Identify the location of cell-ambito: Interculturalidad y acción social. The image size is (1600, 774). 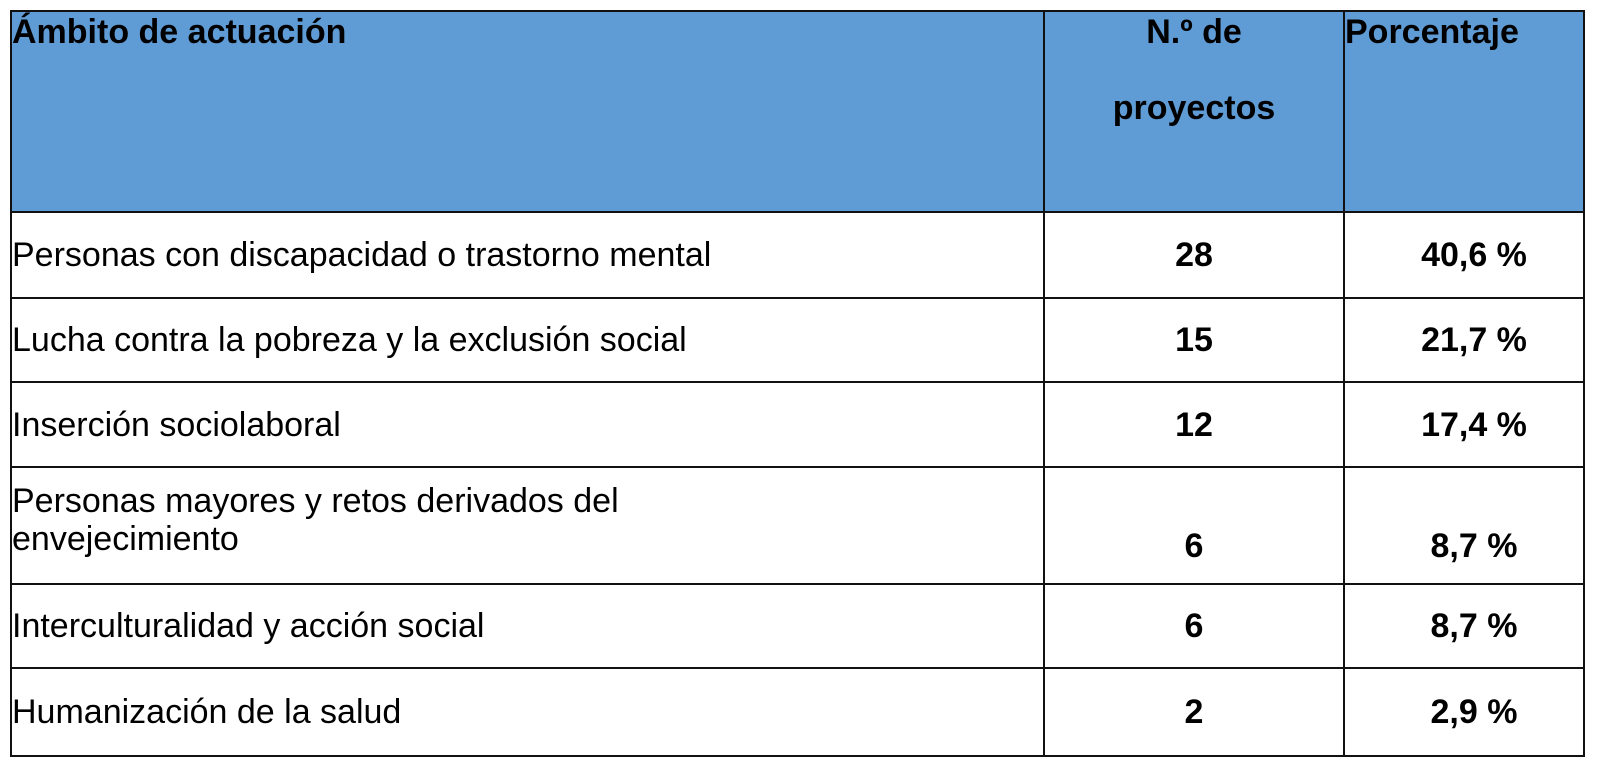
(527, 626).